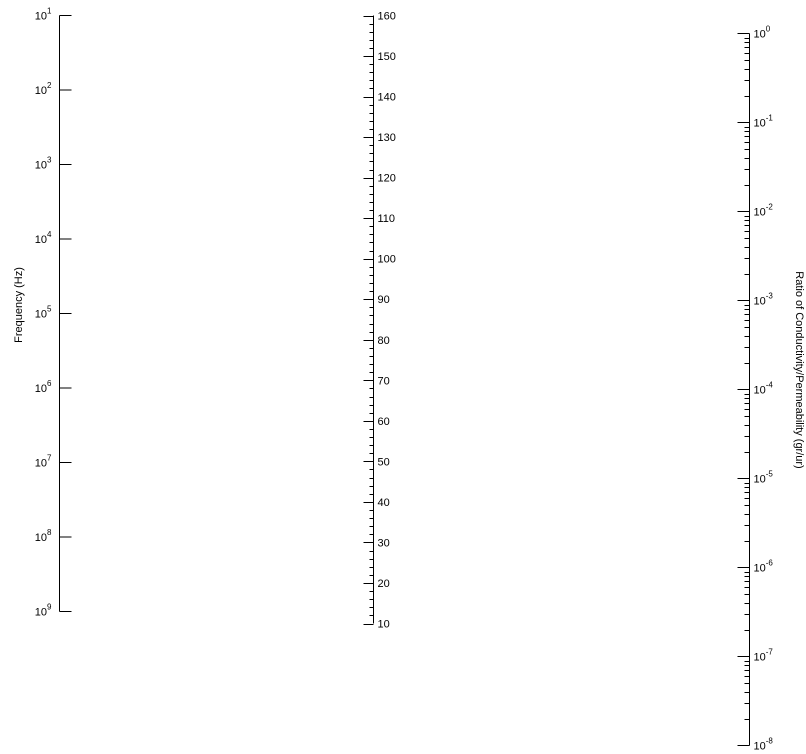 This screenshot has height=754, width=806. I want to click on middle-tick-label: 140, so click(387, 98).